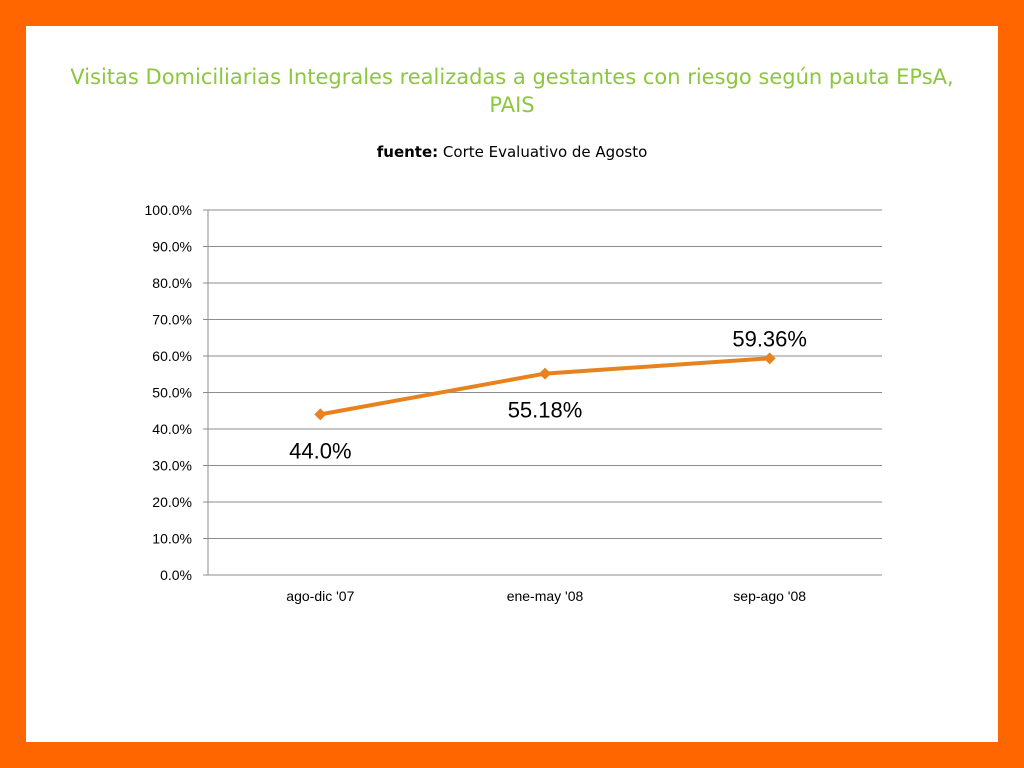 The image size is (1024, 768). Describe the element at coordinates (172, 429) in the screenshot. I see `y-tick-label: 40.0%` at that location.